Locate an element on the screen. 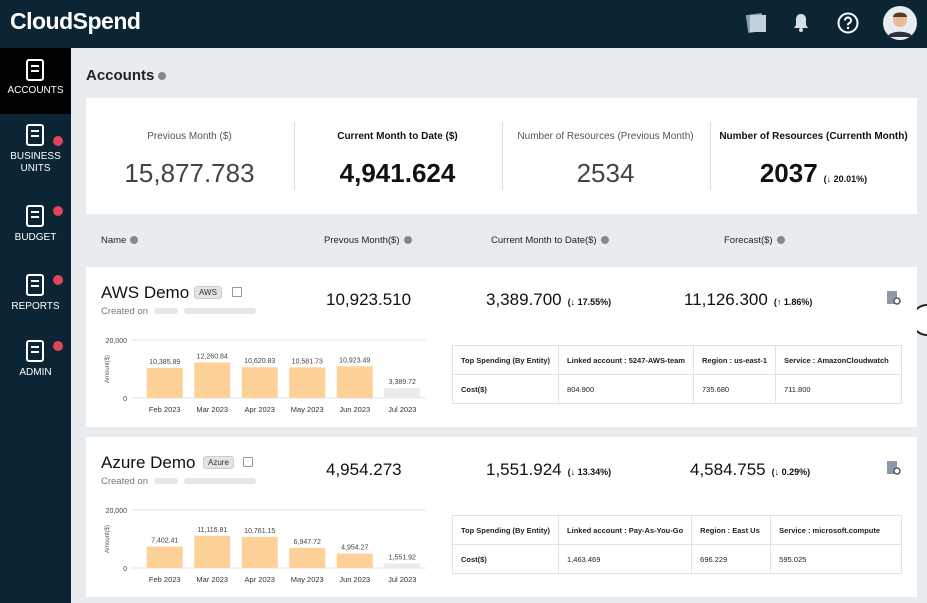  nav-label: BUDGET is located at coordinates (35, 237).